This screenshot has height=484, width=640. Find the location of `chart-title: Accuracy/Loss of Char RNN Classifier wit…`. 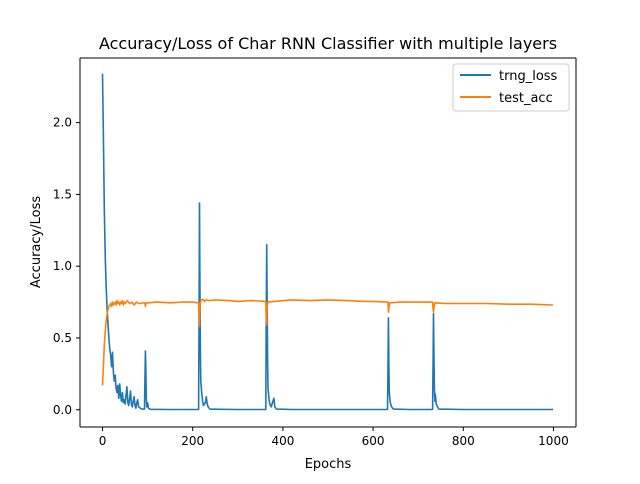

chart-title: Accuracy/Loss of Char RNN Classifier wit… is located at coordinates (328, 43).